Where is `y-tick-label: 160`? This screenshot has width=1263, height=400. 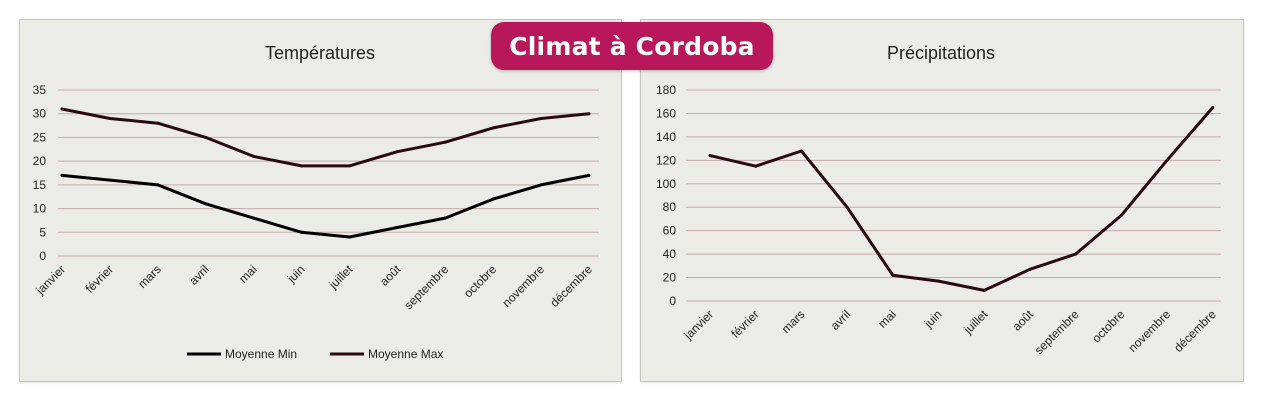
y-tick-label: 160 is located at coordinates (666, 113).